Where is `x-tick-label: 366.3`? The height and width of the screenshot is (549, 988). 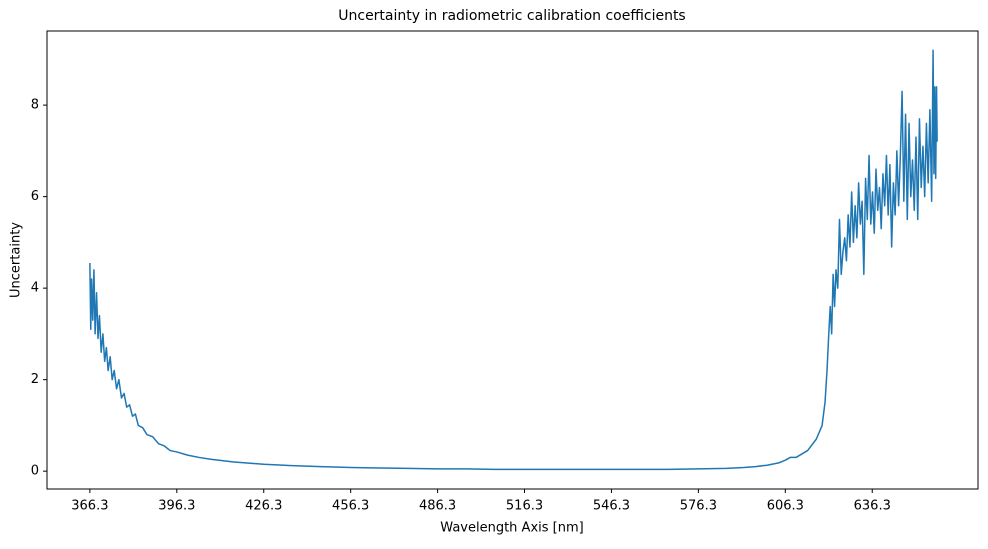
x-tick-label: 366.3 is located at coordinates (89, 506).